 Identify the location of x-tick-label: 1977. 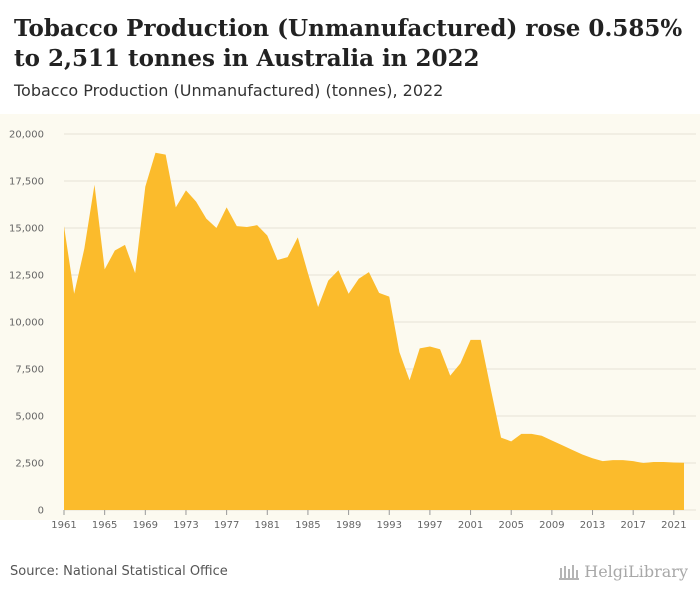
(226, 525).